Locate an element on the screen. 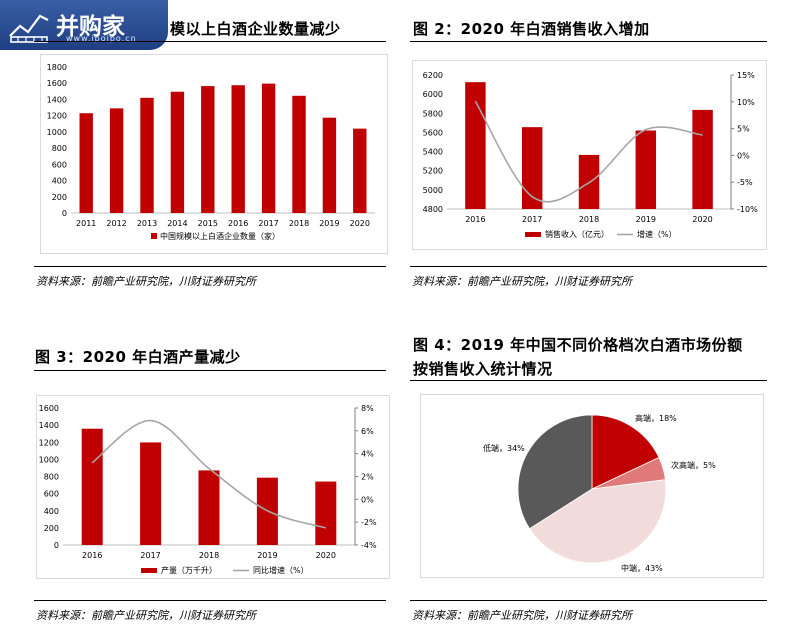  x-tick-label: 2014 is located at coordinates (177, 223).